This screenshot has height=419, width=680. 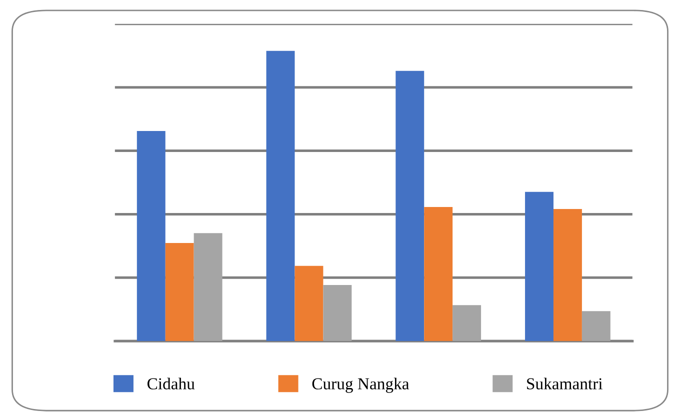 I want to click on legend-label: Sukamantri, so click(x=564, y=384).